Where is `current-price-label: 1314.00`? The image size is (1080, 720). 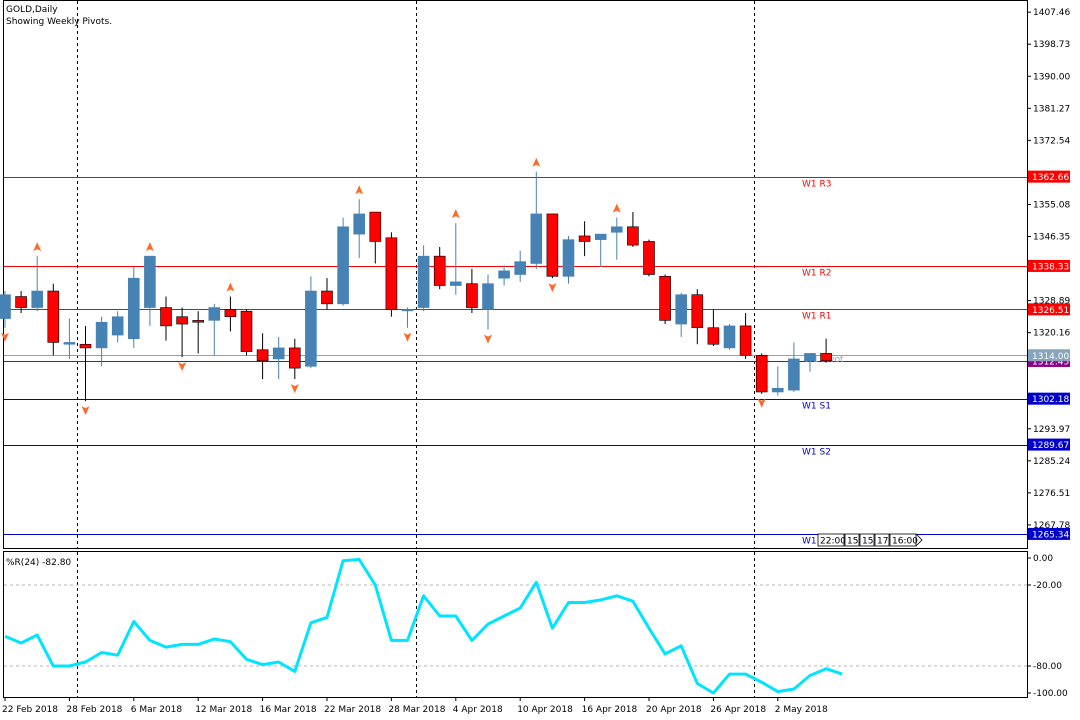
current-price-label: 1314.00 is located at coordinates (1050, 357).